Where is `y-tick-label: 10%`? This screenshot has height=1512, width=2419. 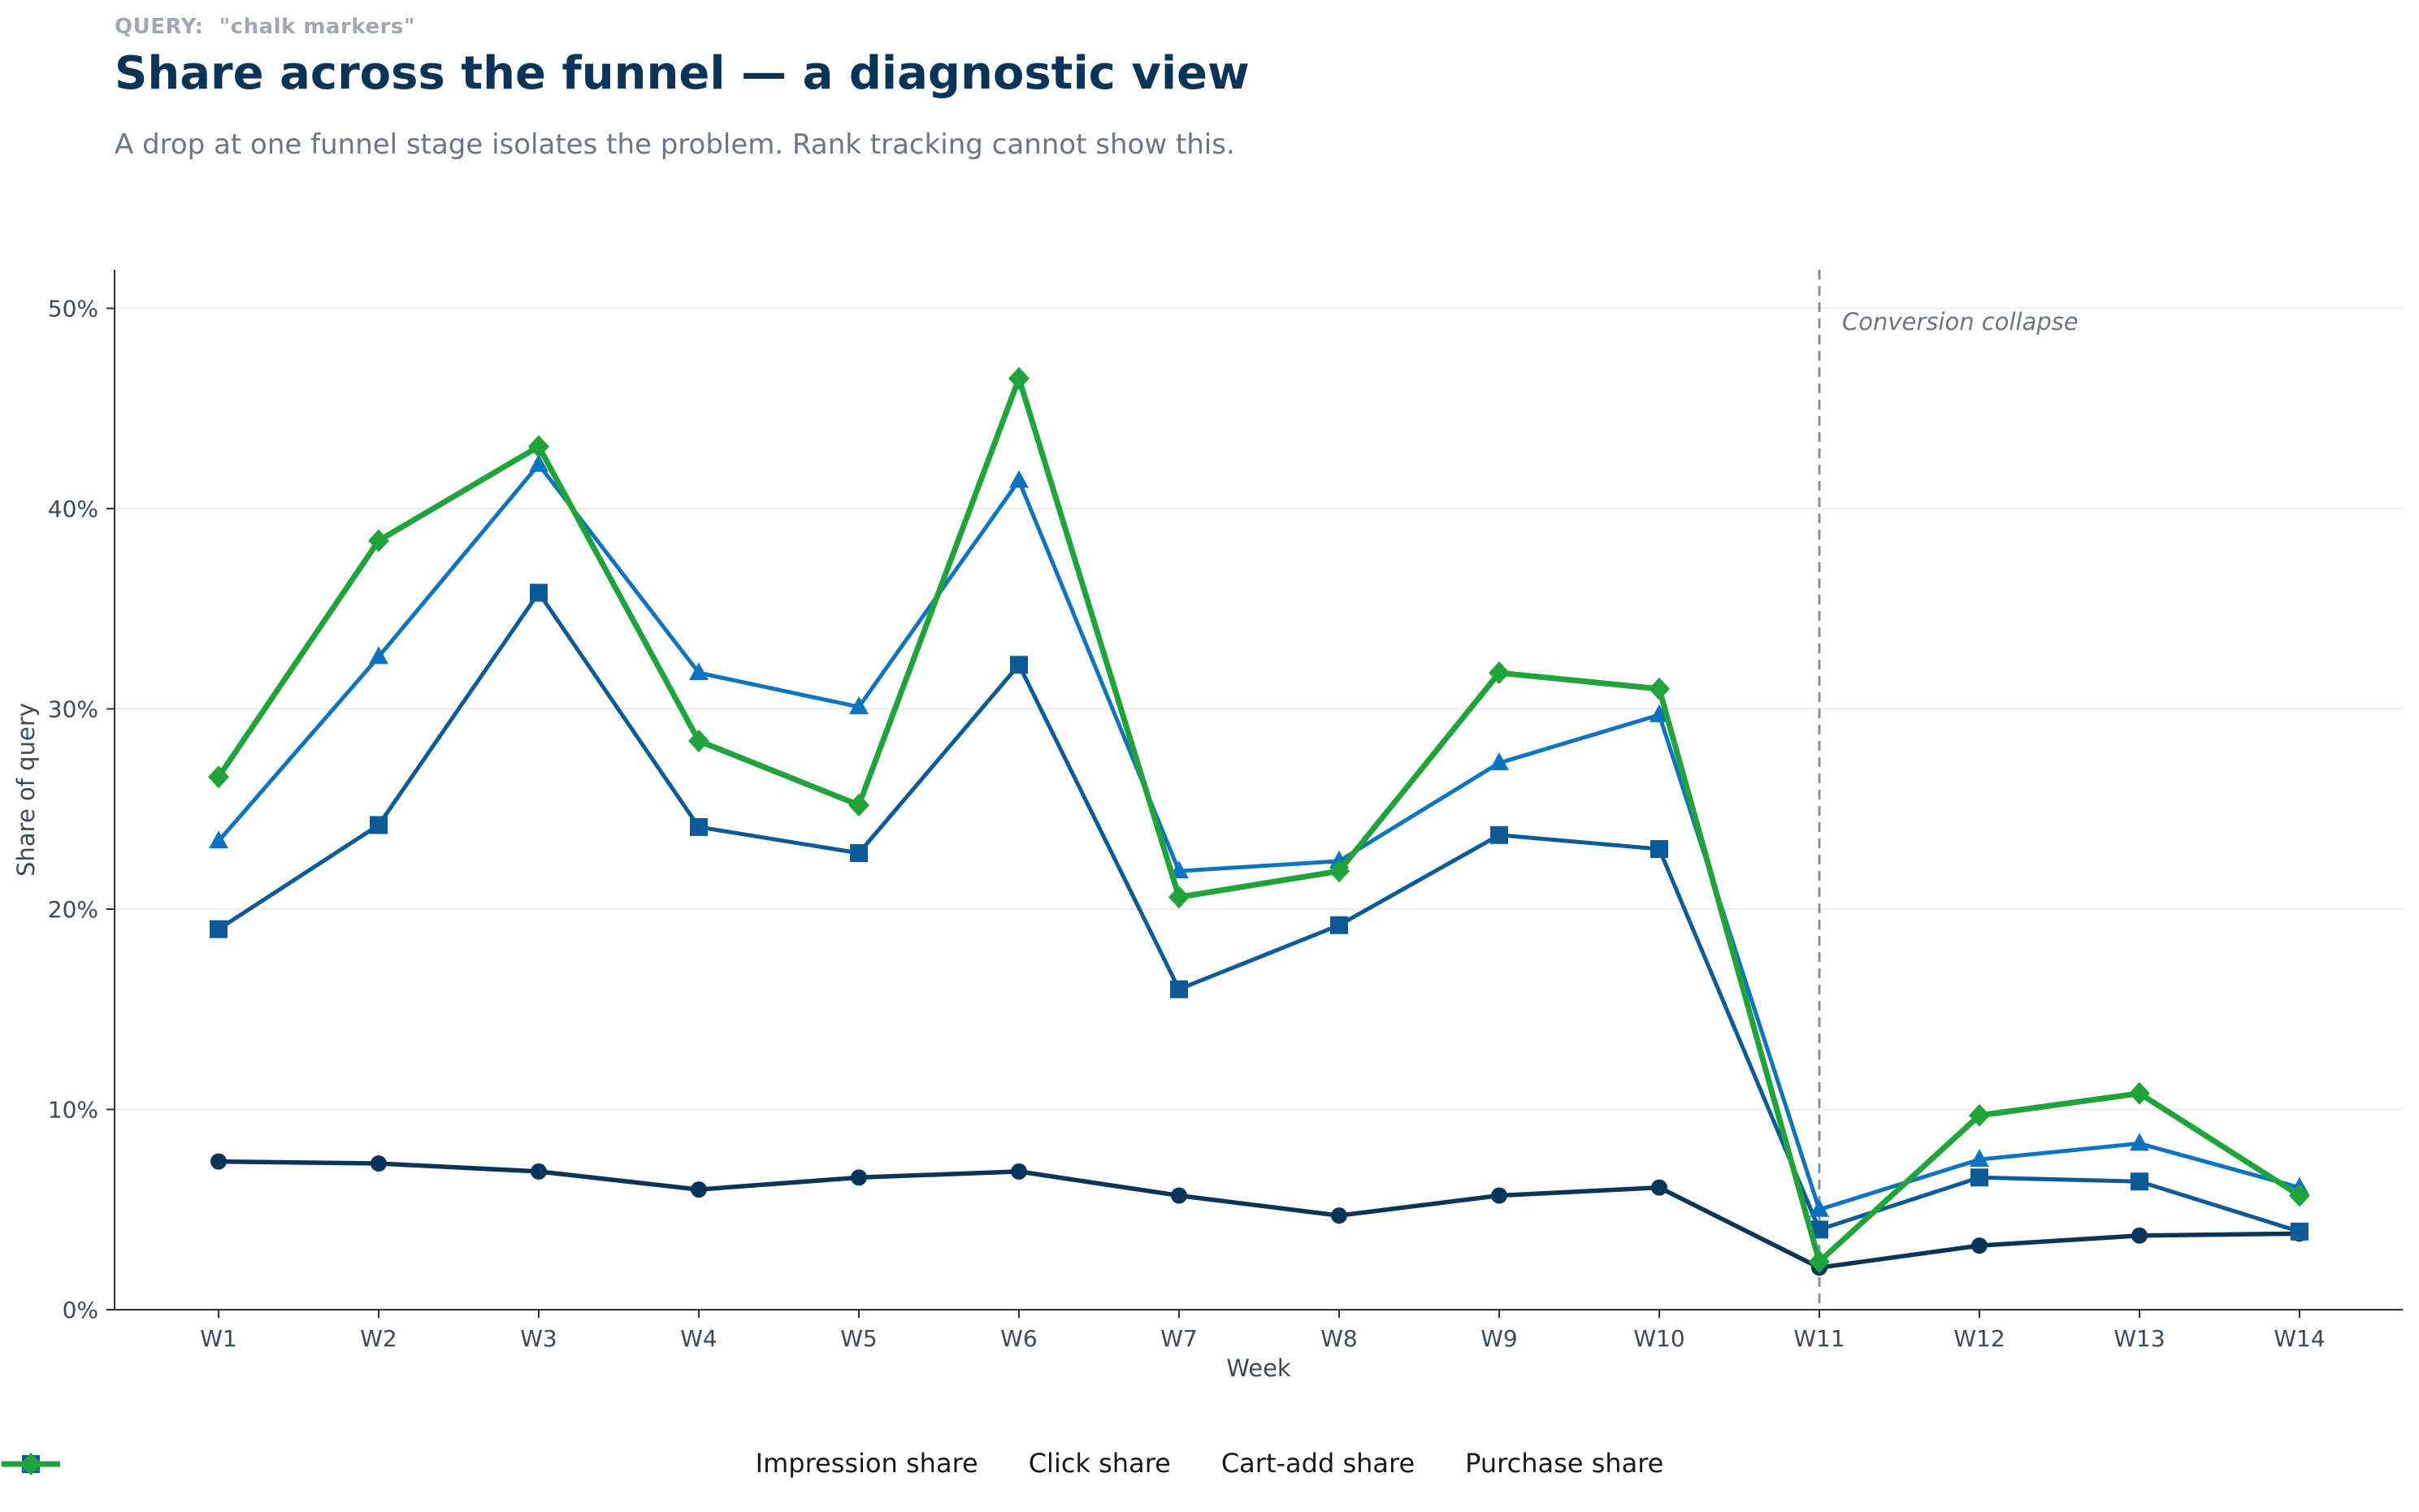 y-tick-label: 10% is located at coordinates (73, 1110).